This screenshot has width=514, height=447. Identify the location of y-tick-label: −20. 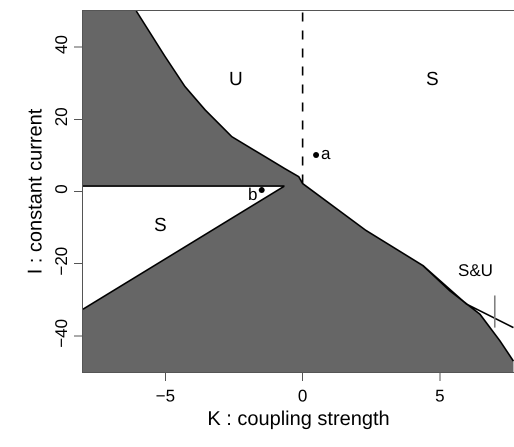
(62, 261).